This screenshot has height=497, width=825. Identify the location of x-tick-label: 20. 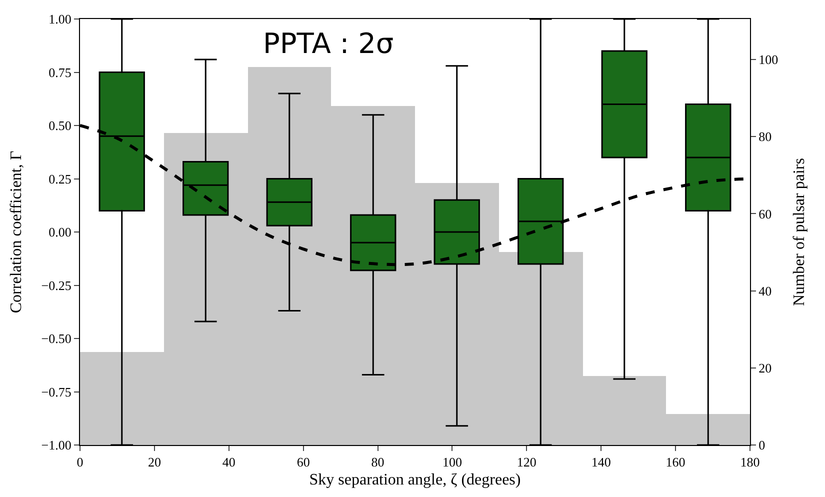
(154, 462).